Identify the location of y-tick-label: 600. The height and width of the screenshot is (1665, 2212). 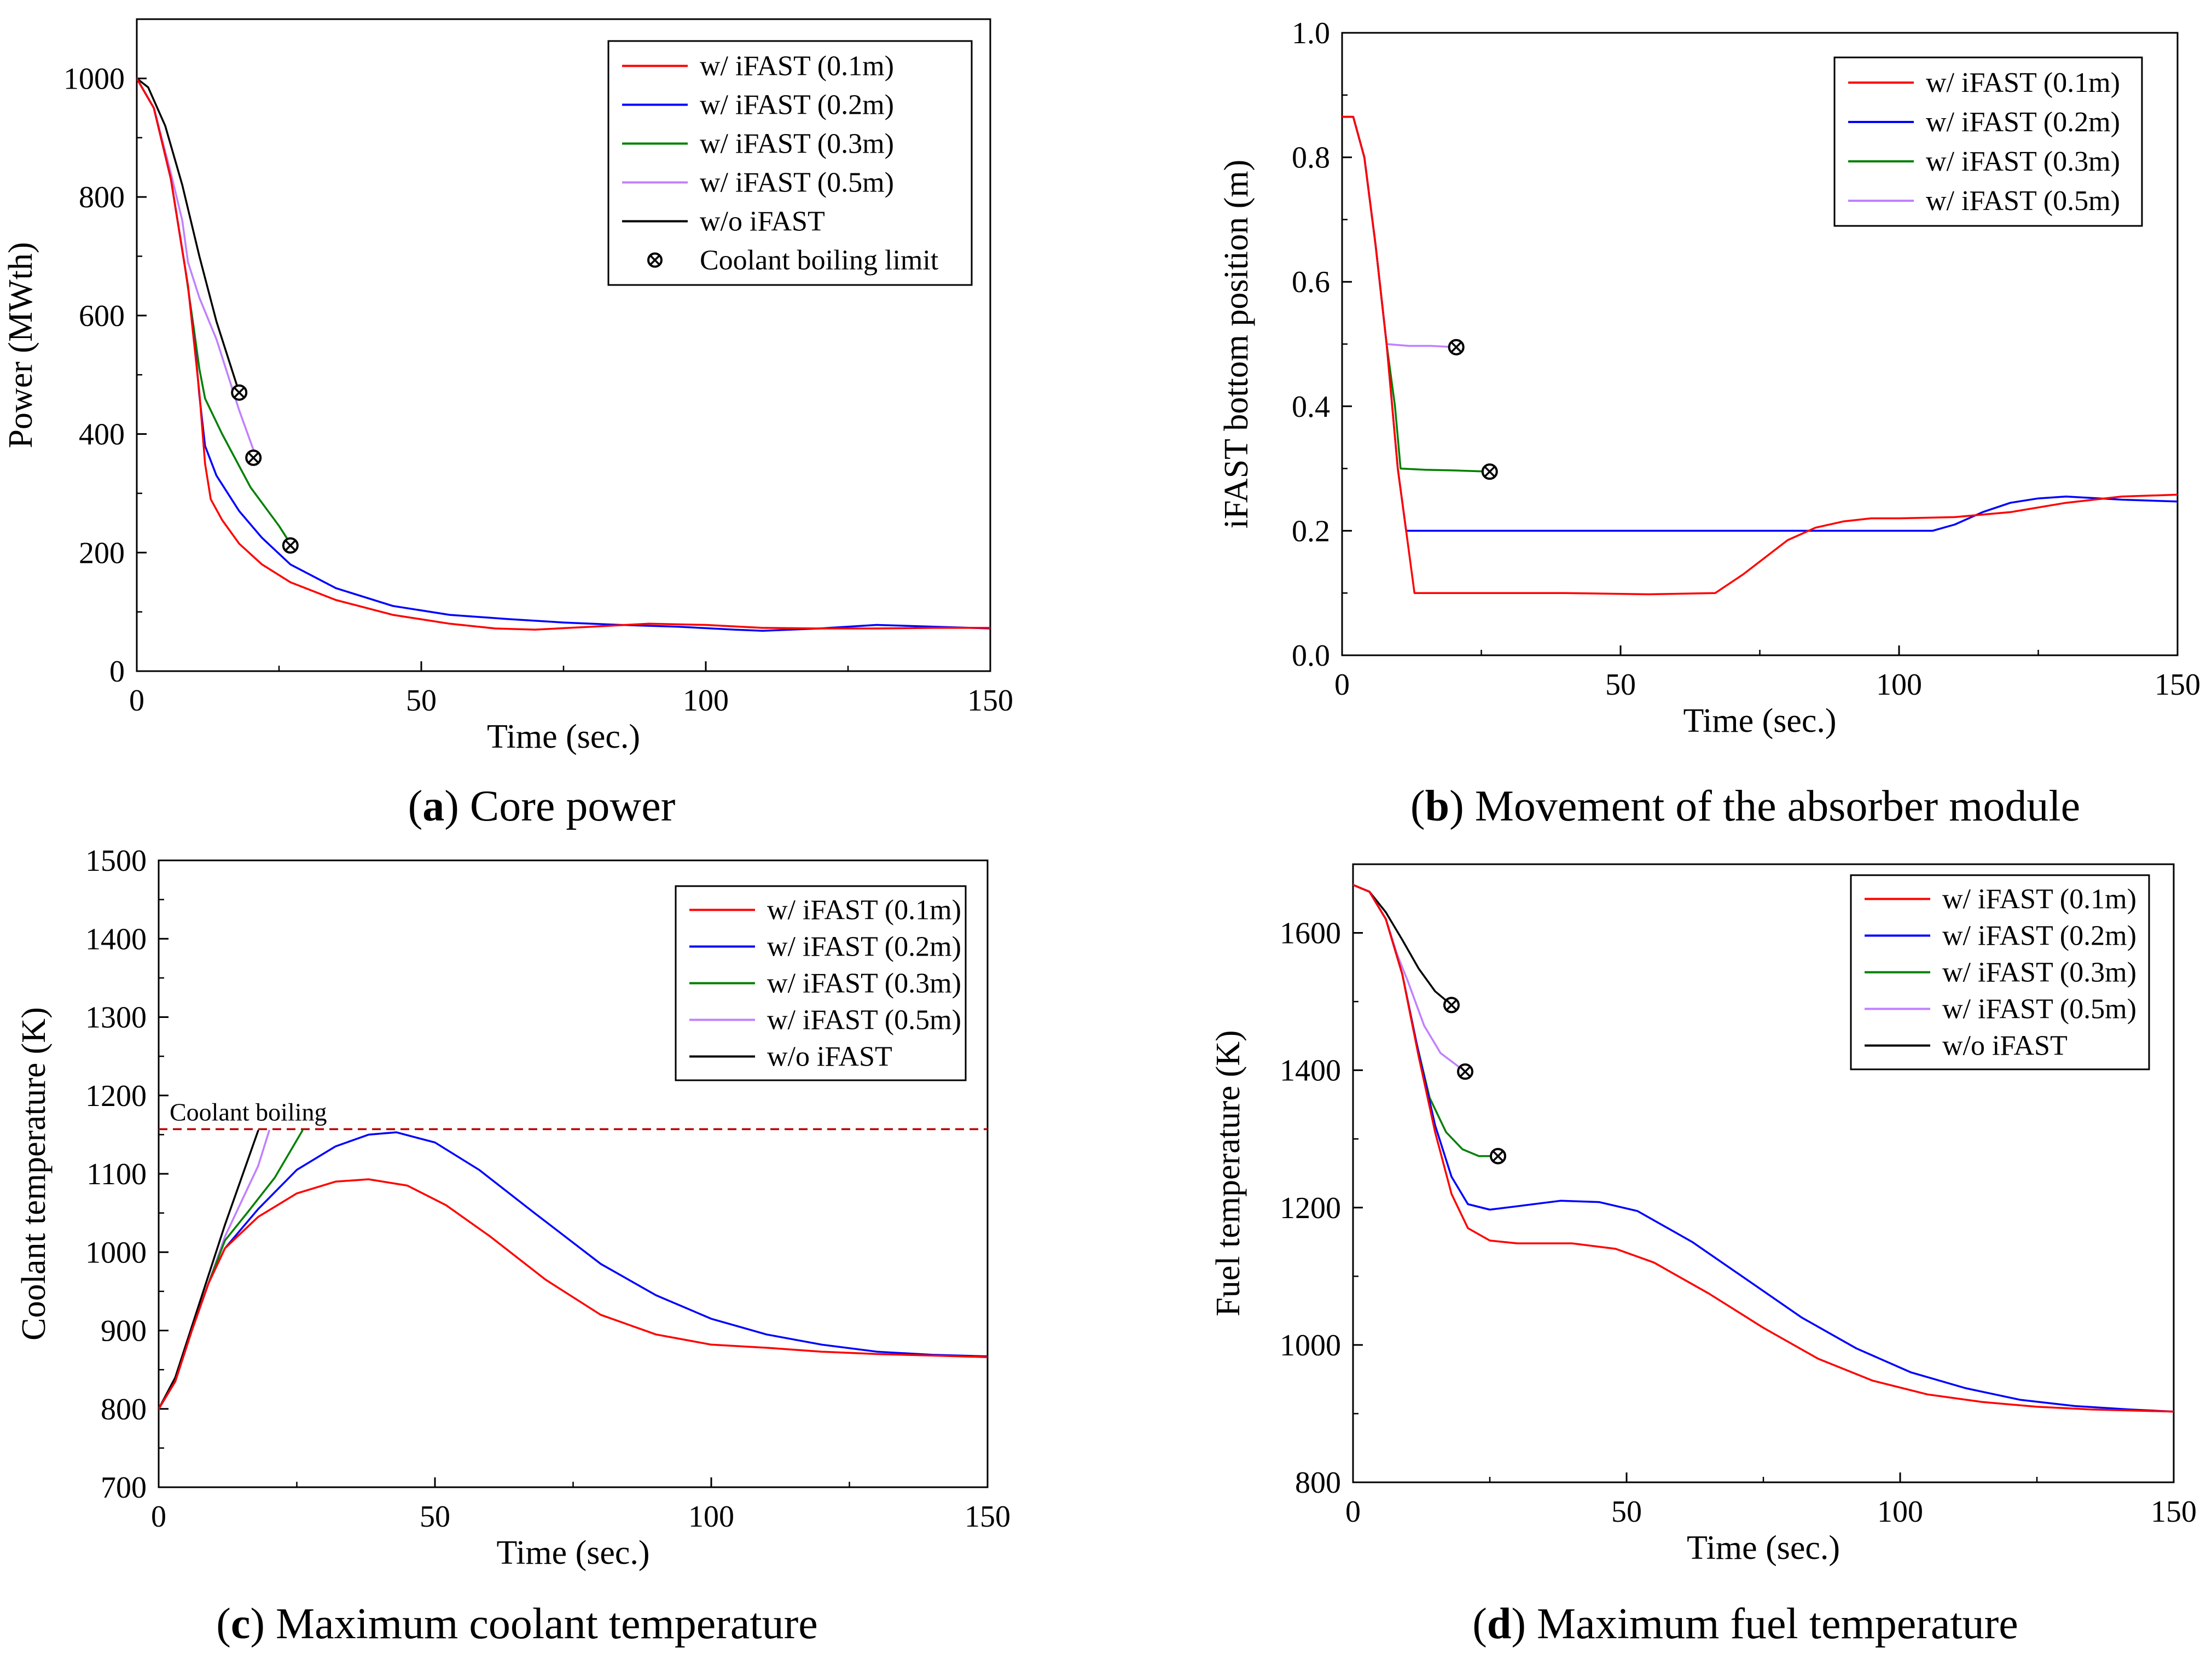
(102, 316).